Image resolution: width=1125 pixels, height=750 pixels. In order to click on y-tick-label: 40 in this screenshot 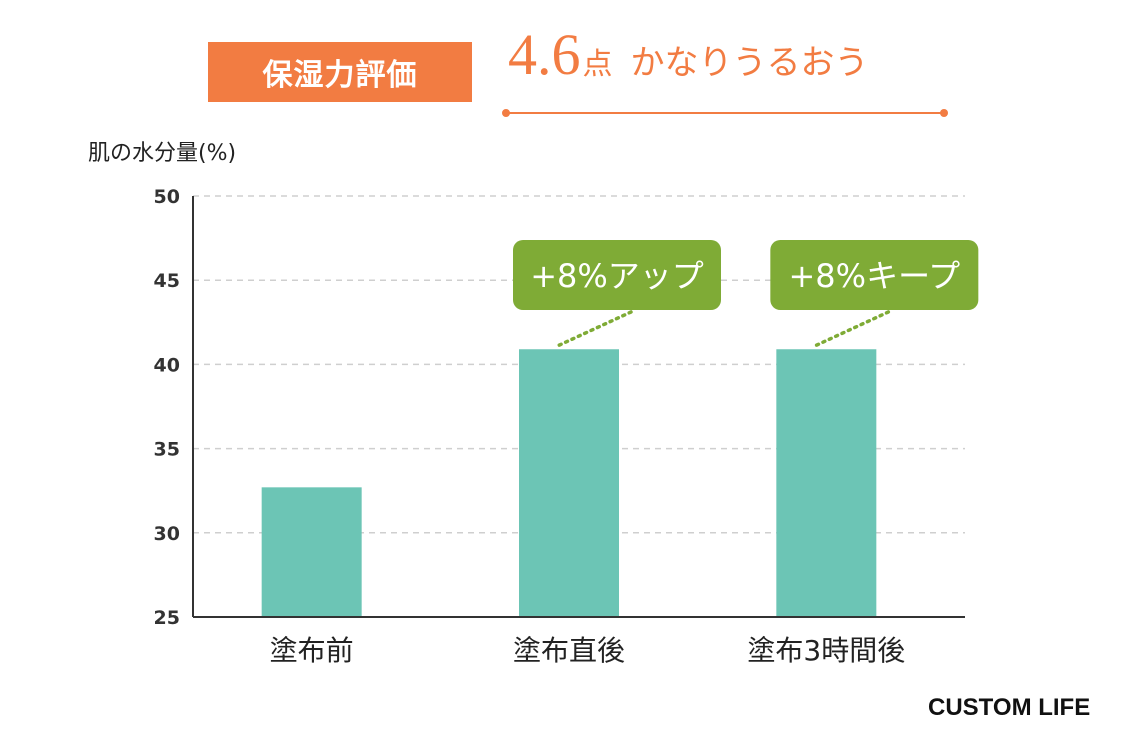, I will do `click(167, 365)`.